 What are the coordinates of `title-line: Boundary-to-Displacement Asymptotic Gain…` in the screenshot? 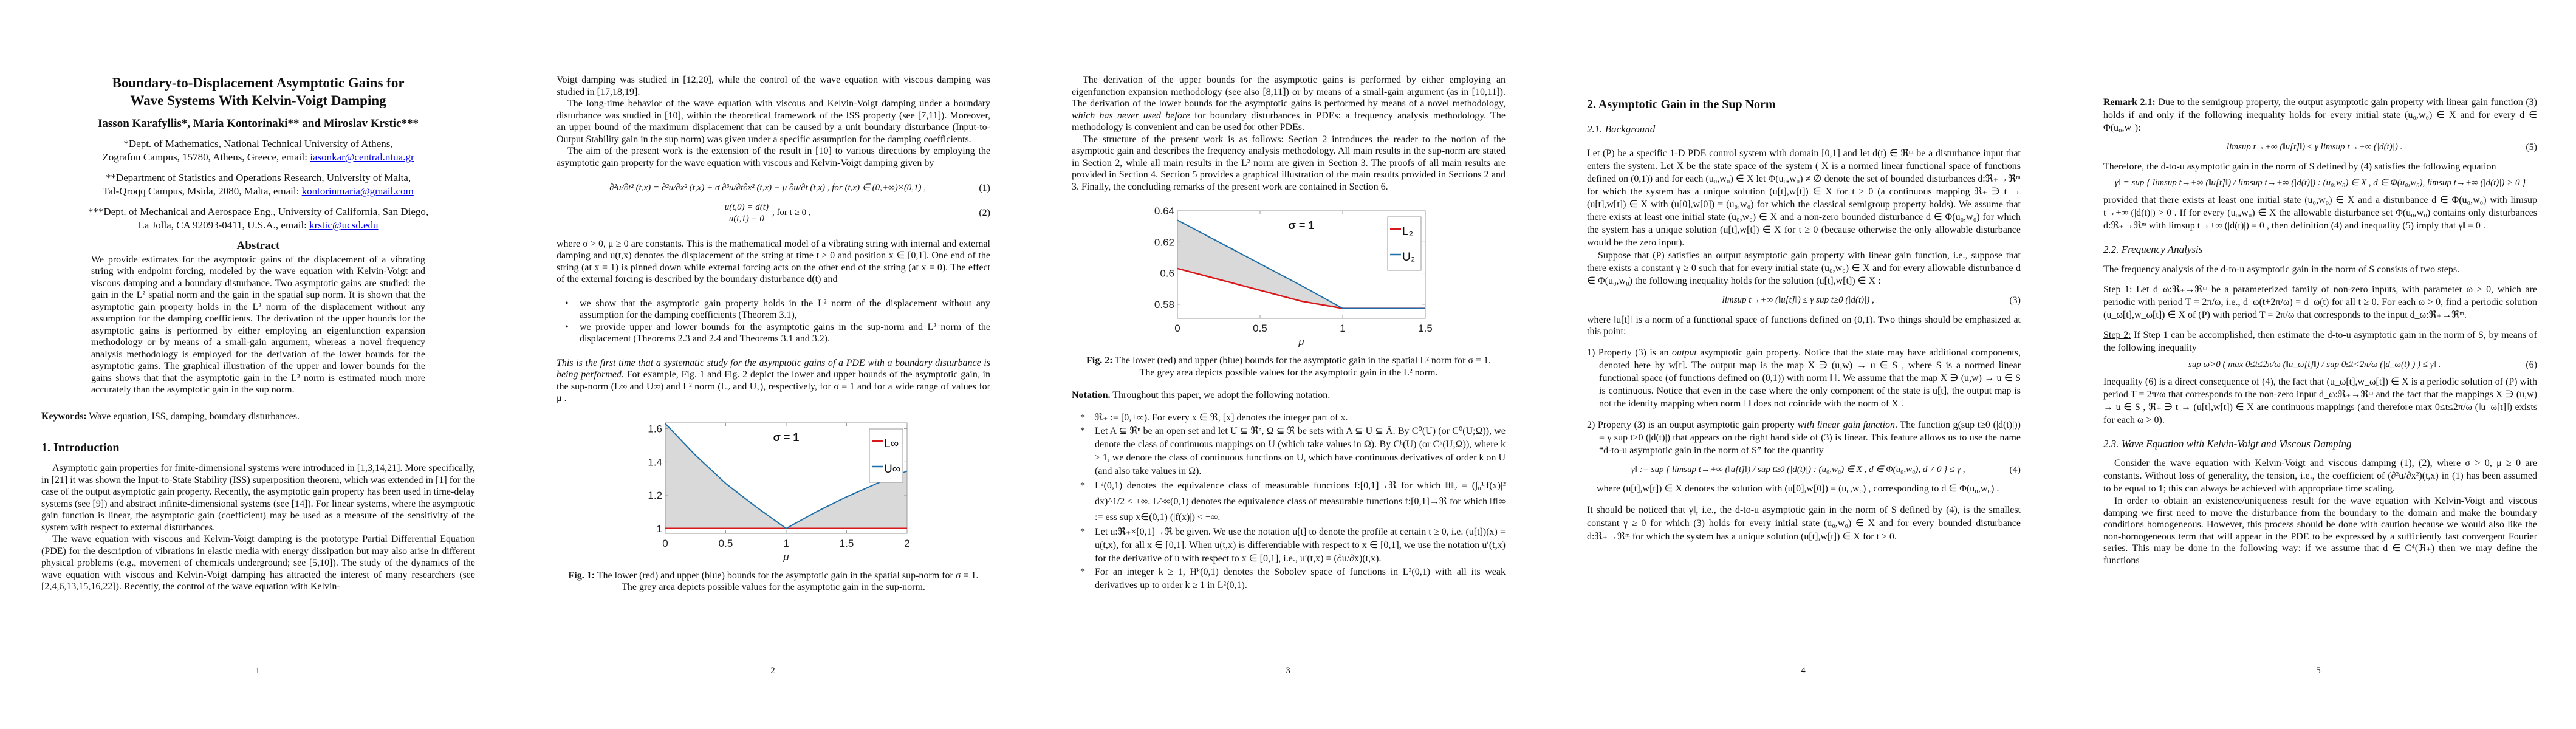 It's located at (258, 83).